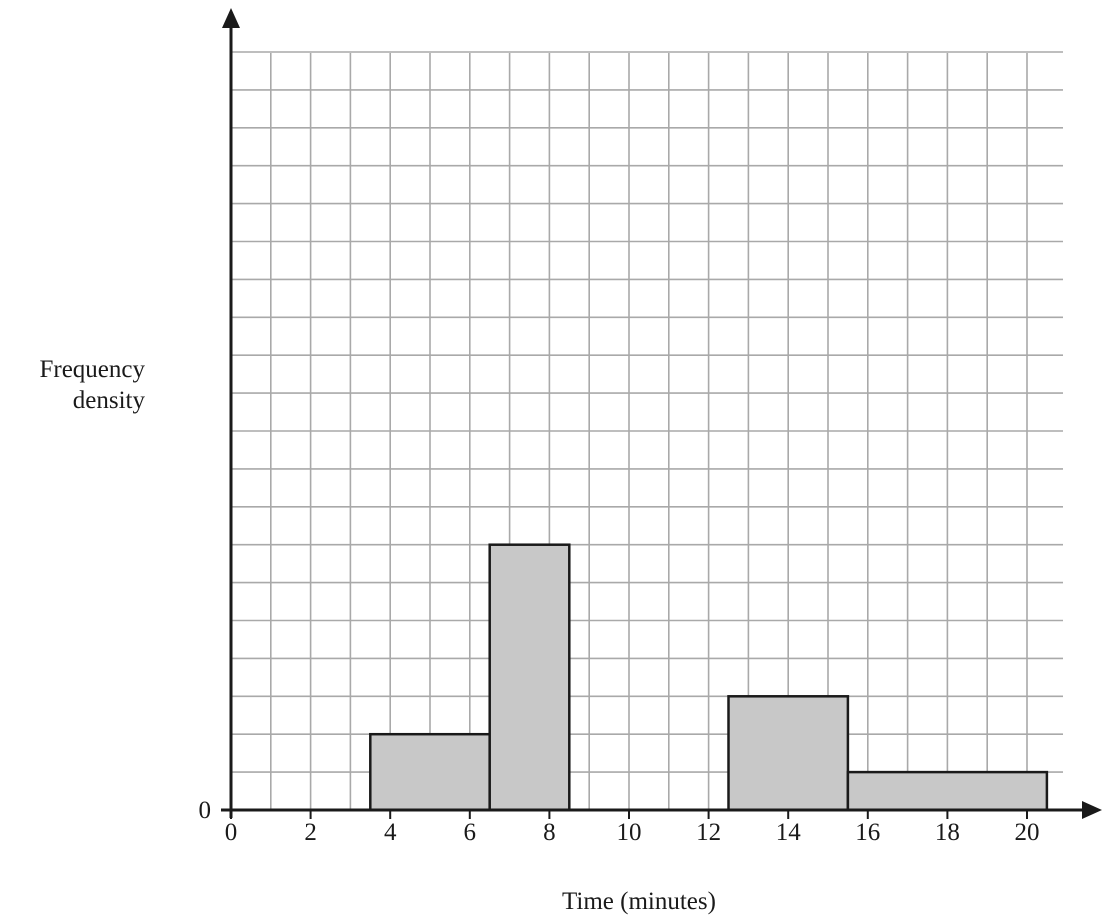  I want to click on x-tick-label: 10, so click(629, 832).